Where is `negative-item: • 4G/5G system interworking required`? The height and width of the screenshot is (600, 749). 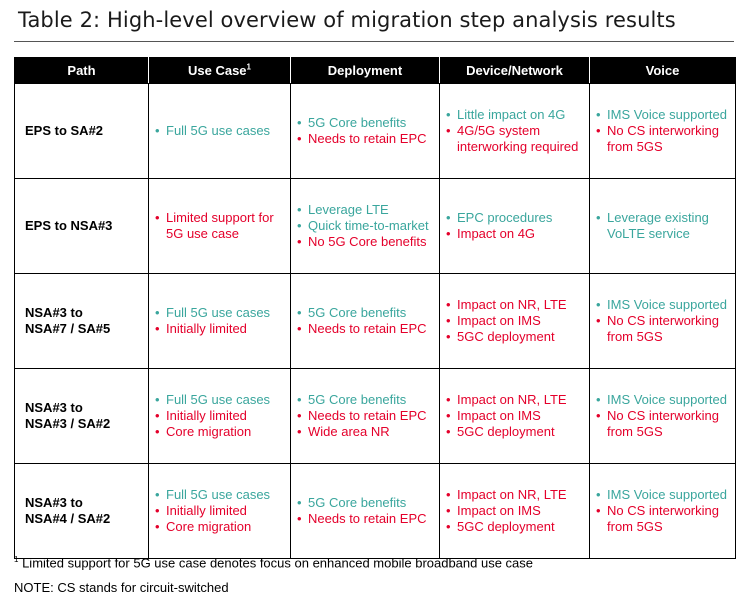
negative-item: • 4G/5G system interworking required is located at coordinates (514, 139).